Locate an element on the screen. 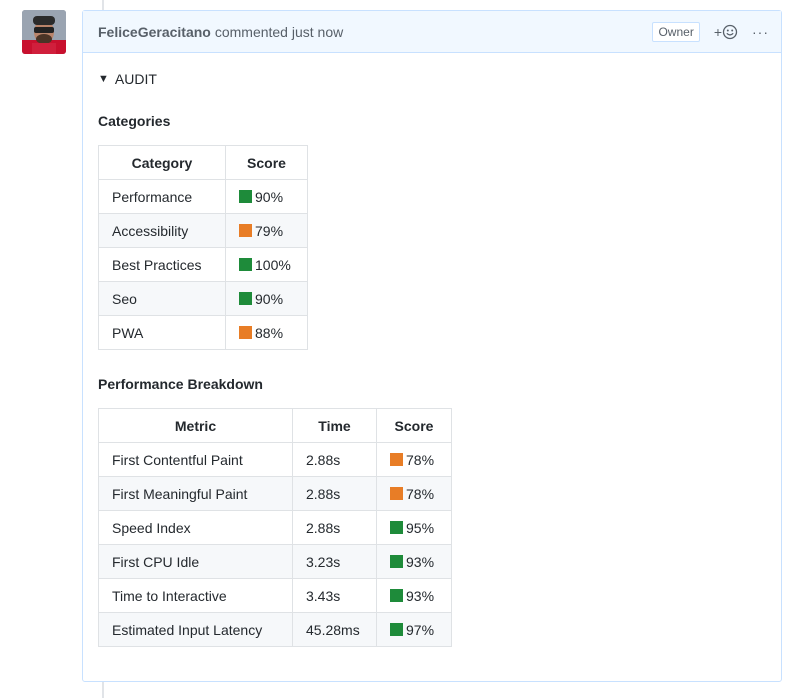 Image resolution: width=802 pixels, height=698 pixels. category-name: Performance is located at coordinates (162, 196).